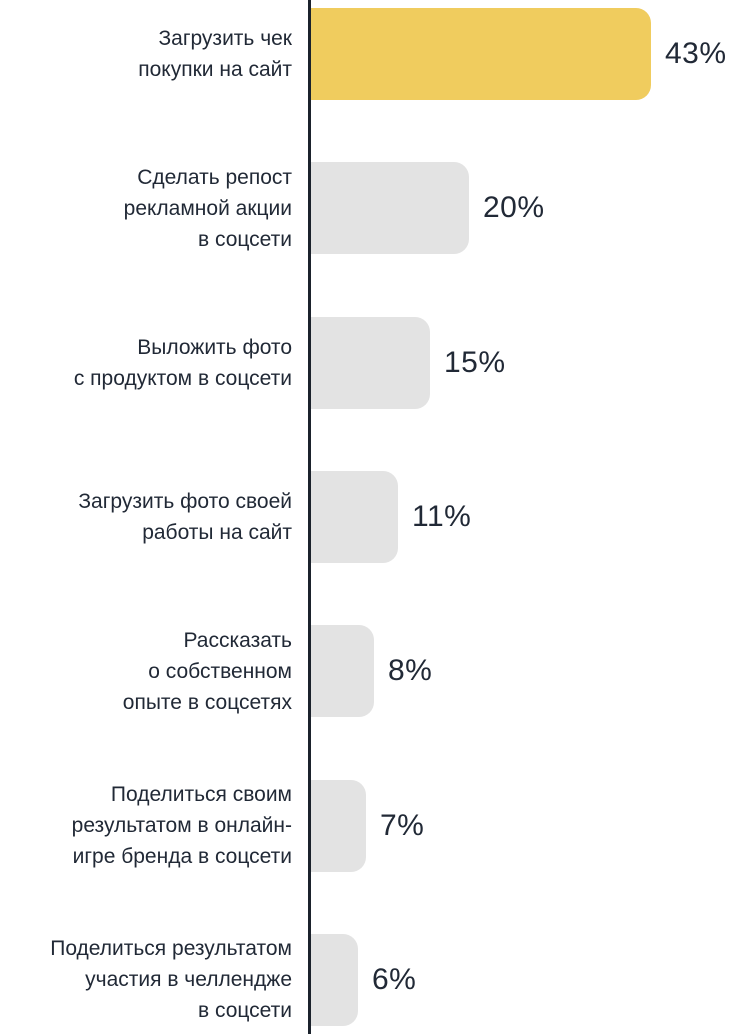  What do you see at coordinates (410, 671) in the screenshot?
I see `value-label: 8%` at bounding box center [410, 671].